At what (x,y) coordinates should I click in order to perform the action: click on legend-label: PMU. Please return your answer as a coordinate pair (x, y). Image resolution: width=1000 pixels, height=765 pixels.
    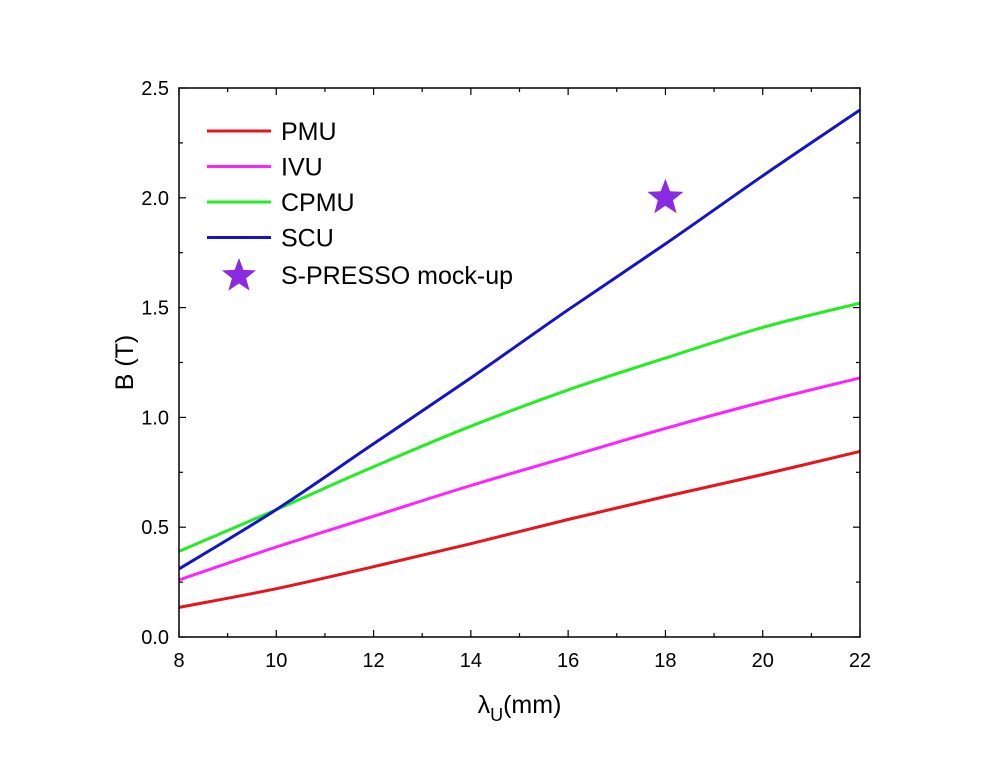
    Looking at the image, I should click on (309, 132).